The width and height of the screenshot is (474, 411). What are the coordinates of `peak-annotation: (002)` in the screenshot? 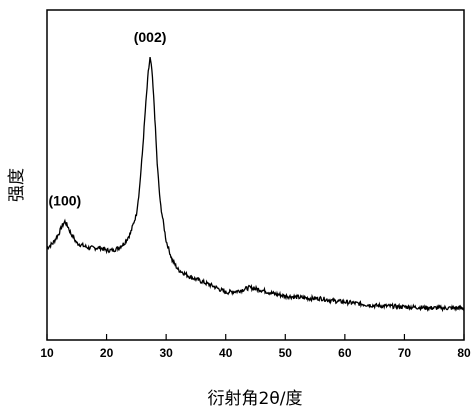 It's located at (150, 37).